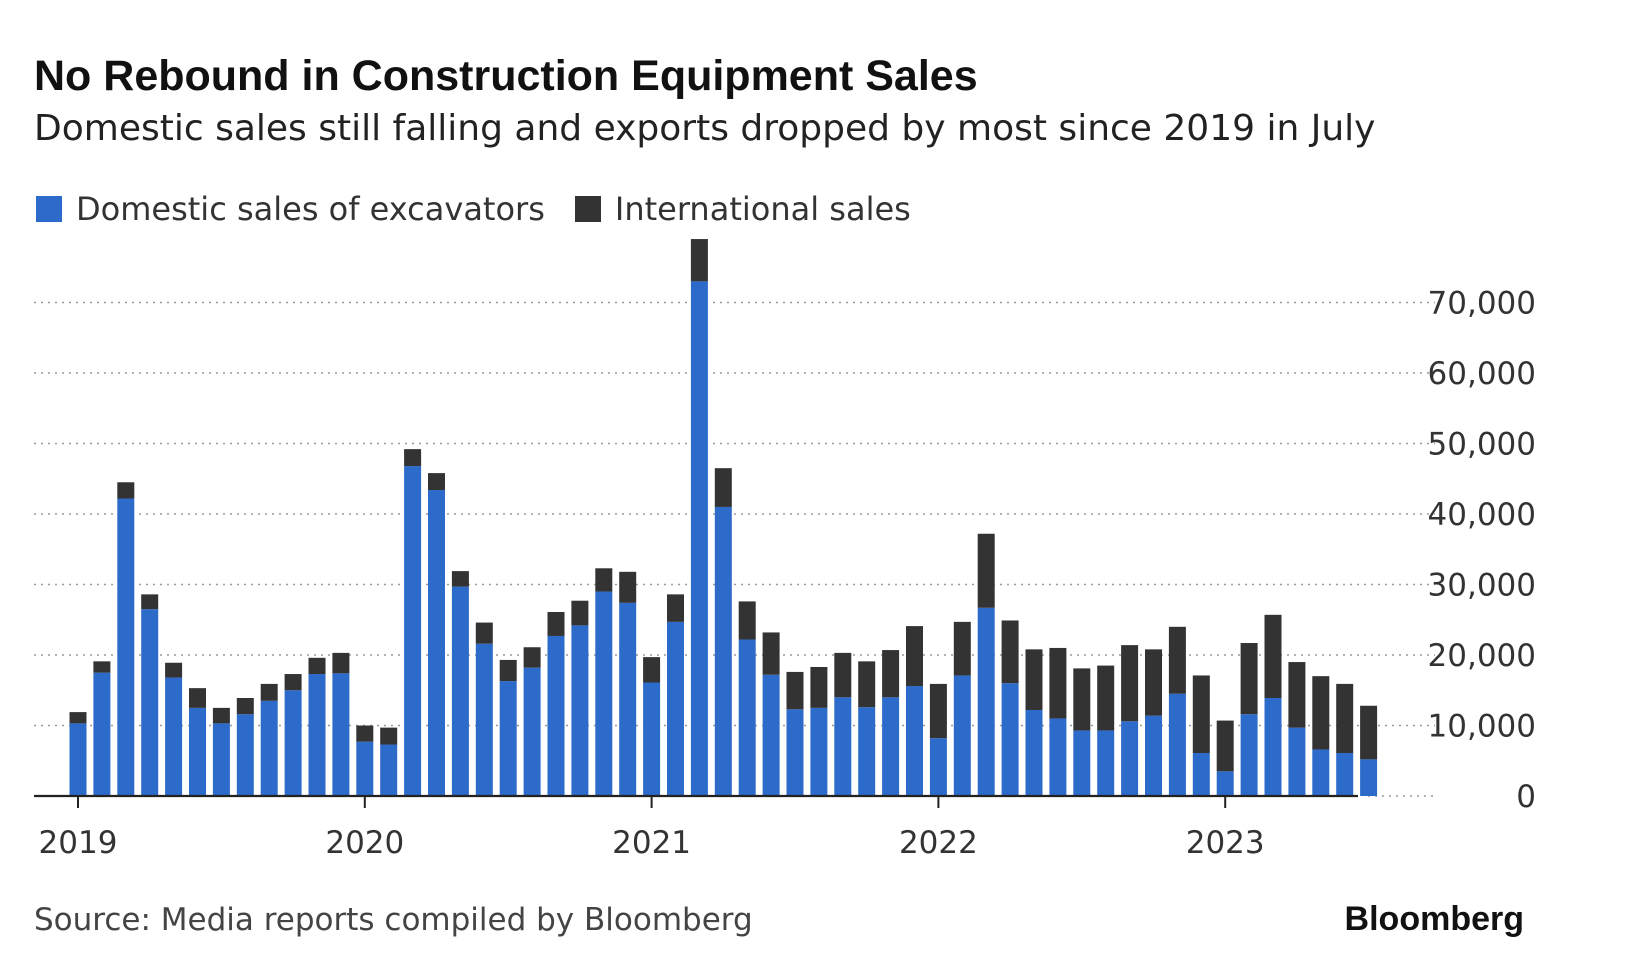 The width and height of the screenshot is (1626, 978). Describe the element at coordinates (1482, 374) in the screenshot. I see `y-tick-label: 60,000` at that location.